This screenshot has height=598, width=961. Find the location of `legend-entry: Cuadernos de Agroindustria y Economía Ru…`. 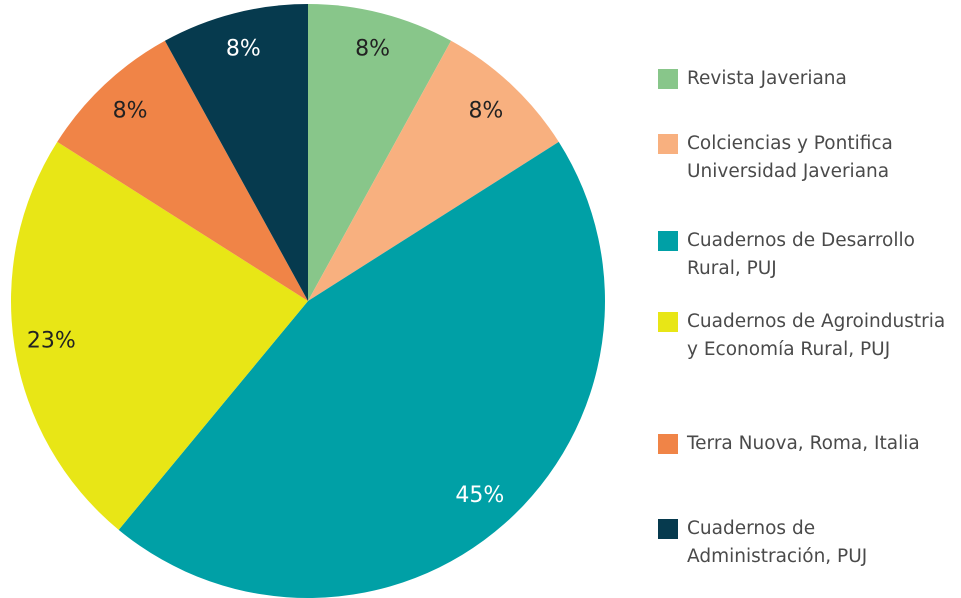

legend-entry: Cuadernos de Agroindustria y Economía Ru… is located at coordinates (808, 336).